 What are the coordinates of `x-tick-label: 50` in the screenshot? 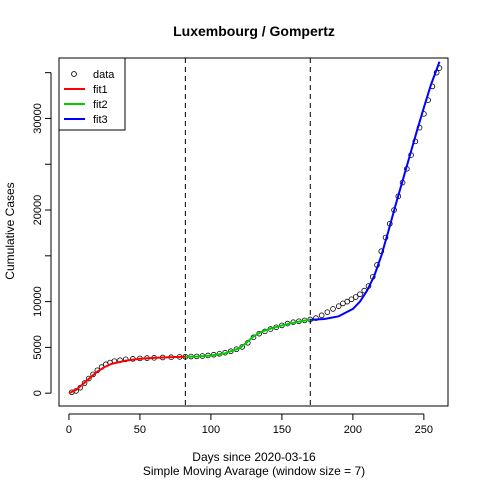 It's located at (140, 430).